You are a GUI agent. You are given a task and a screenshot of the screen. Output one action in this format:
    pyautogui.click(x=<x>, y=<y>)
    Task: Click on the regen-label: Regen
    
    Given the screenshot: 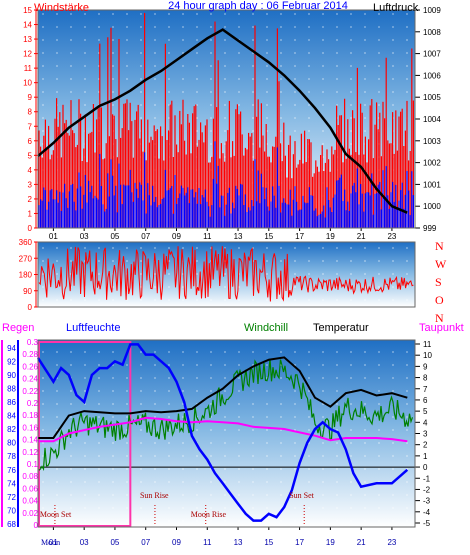 What is the action you would take?
    pyautogui.click(x=18, y=328)
    